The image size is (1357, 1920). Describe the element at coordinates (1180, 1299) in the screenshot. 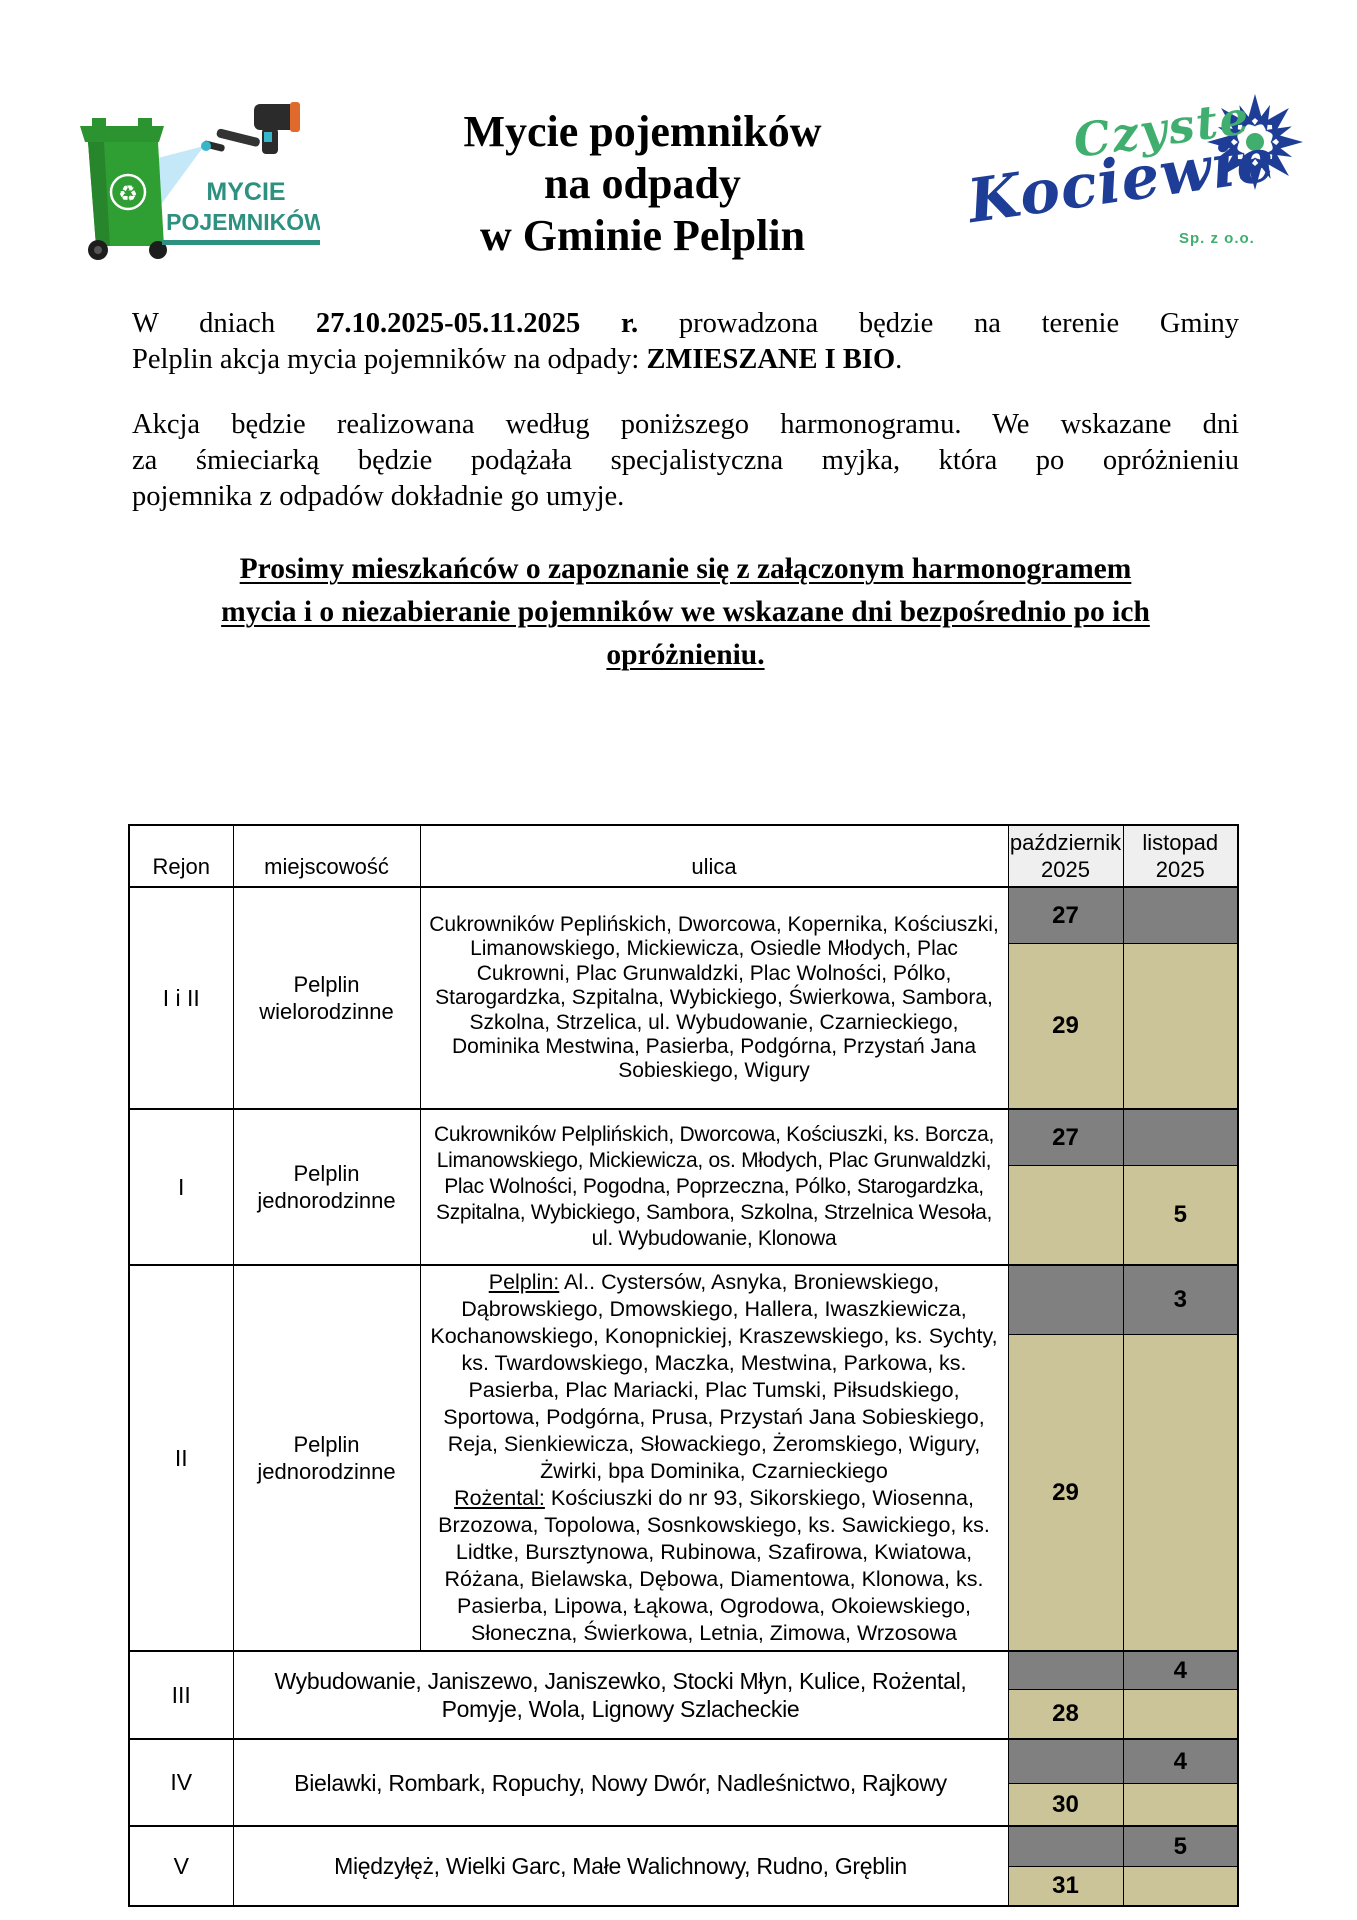

I see `cell-date-nov: 3` at that location.